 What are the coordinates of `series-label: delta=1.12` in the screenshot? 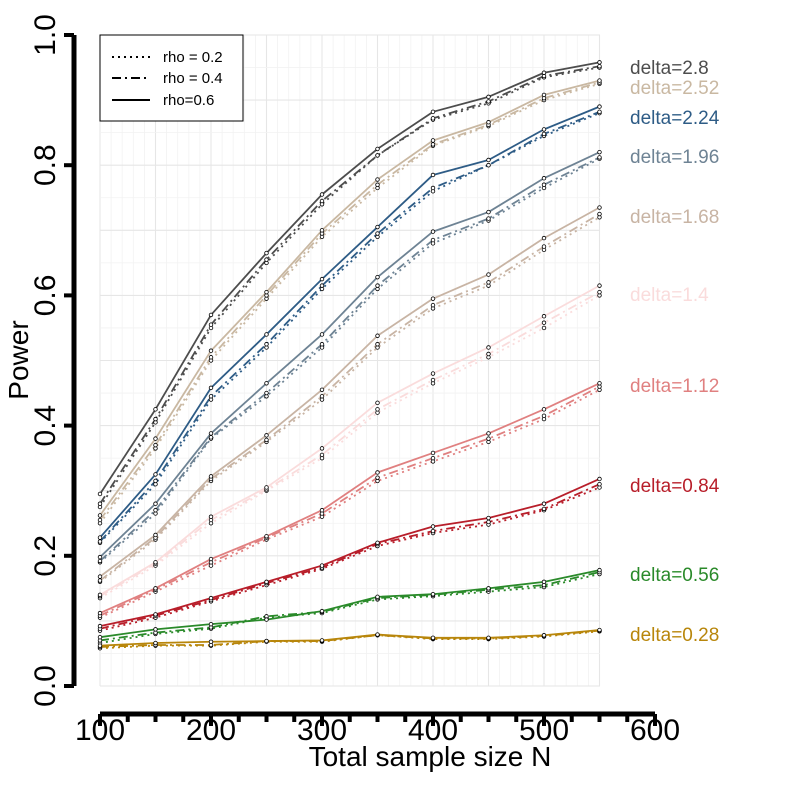 It's located at (674, 386).